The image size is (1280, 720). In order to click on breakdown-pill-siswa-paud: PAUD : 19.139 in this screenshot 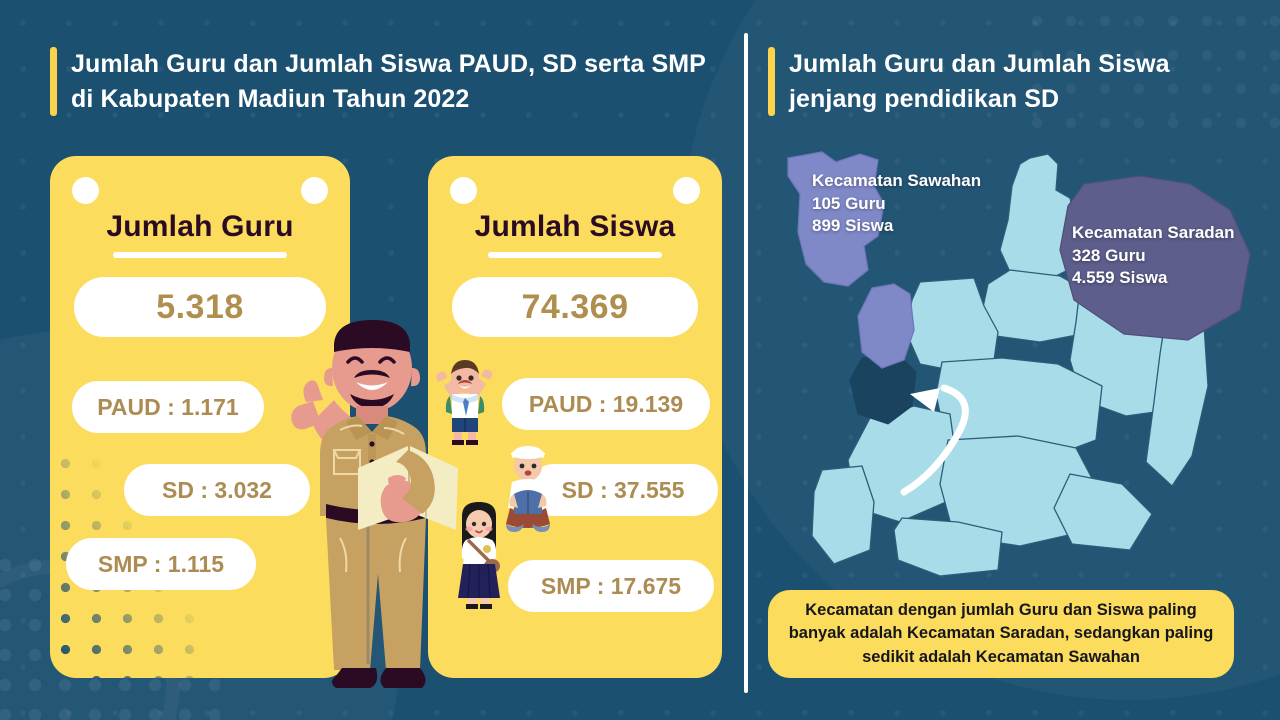, I will do `click(606, 404)`.